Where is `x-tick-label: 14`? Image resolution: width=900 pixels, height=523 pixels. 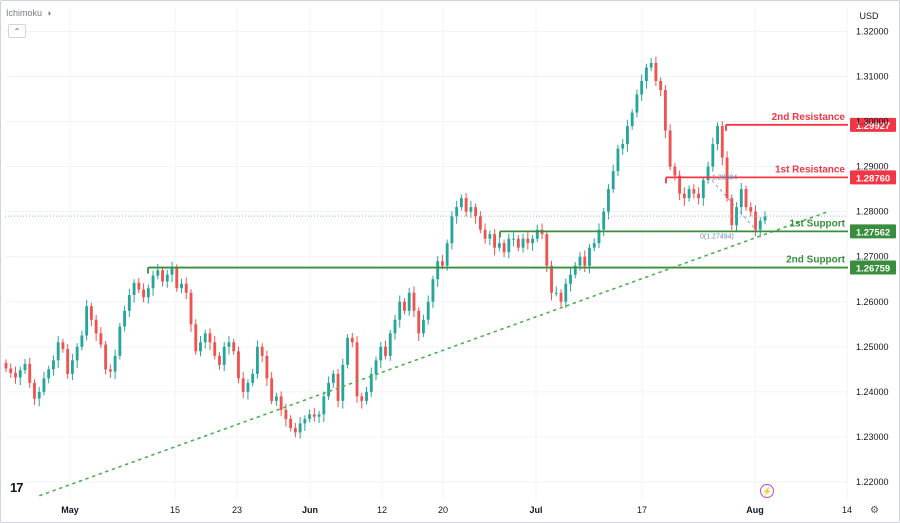 x-tick-label: 14 is located at coordinates (847, 510).